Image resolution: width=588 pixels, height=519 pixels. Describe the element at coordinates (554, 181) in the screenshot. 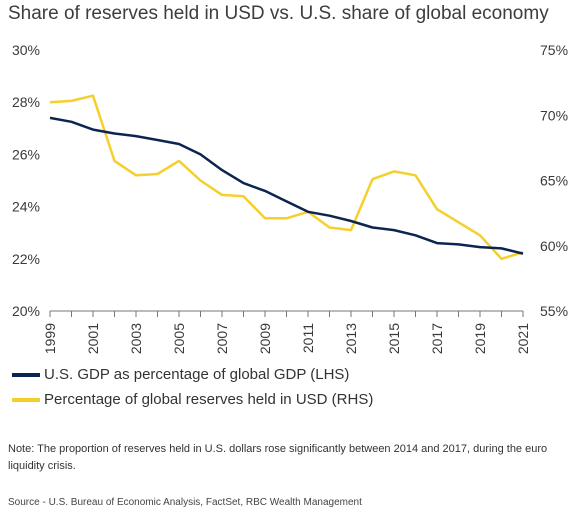

I see `y-right-tick-label: 65%` at that location.